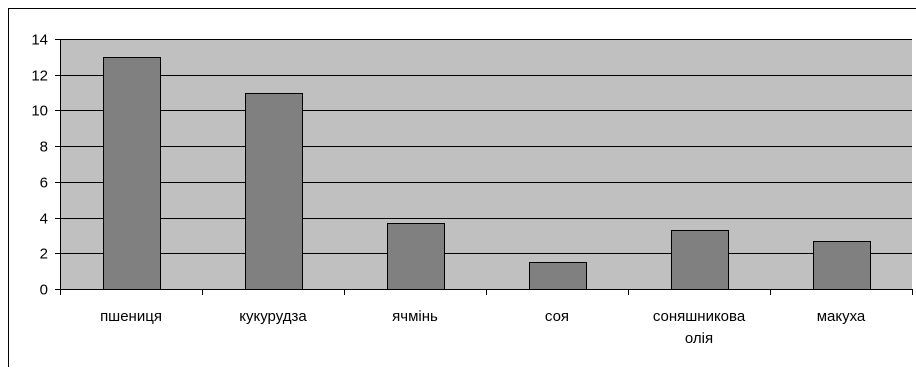  Describe the element at coordinates (44, 254) in the screenshot. I see `y-tick-label: 2` at that location.